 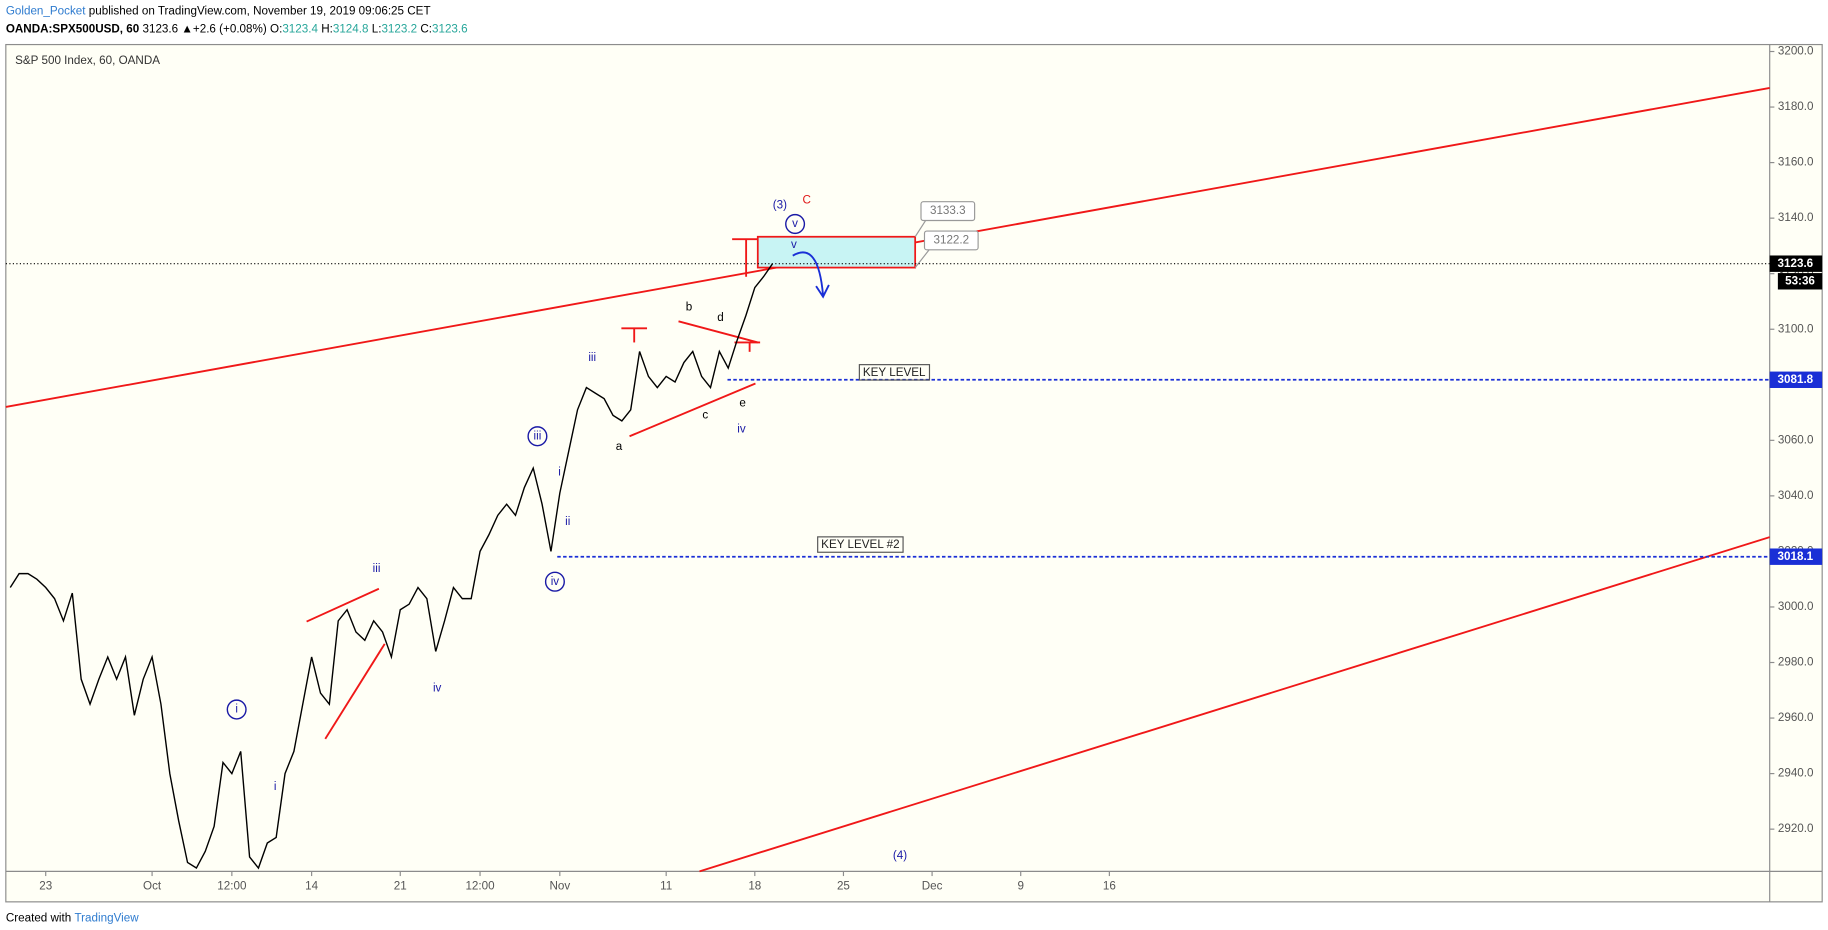 What do you see at coordinates (1796, 106) in the screenshot?
I see `y-tick-label: 3180.0` at bounding box center [1796, 106].